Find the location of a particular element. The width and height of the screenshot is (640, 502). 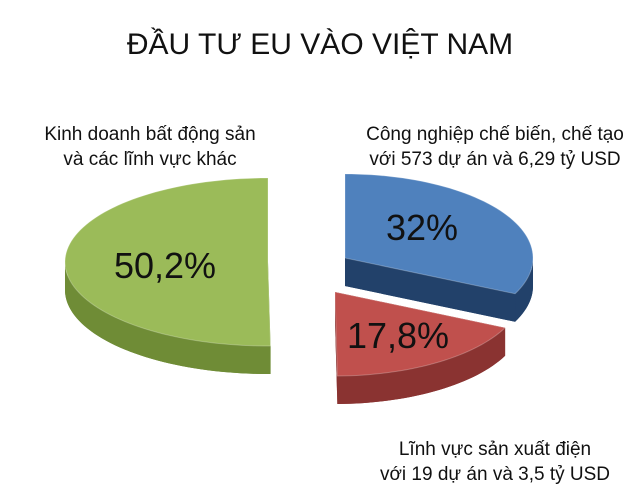

slice-category-label: và các lĩnh vực khác is located at coordinates (149, 159).